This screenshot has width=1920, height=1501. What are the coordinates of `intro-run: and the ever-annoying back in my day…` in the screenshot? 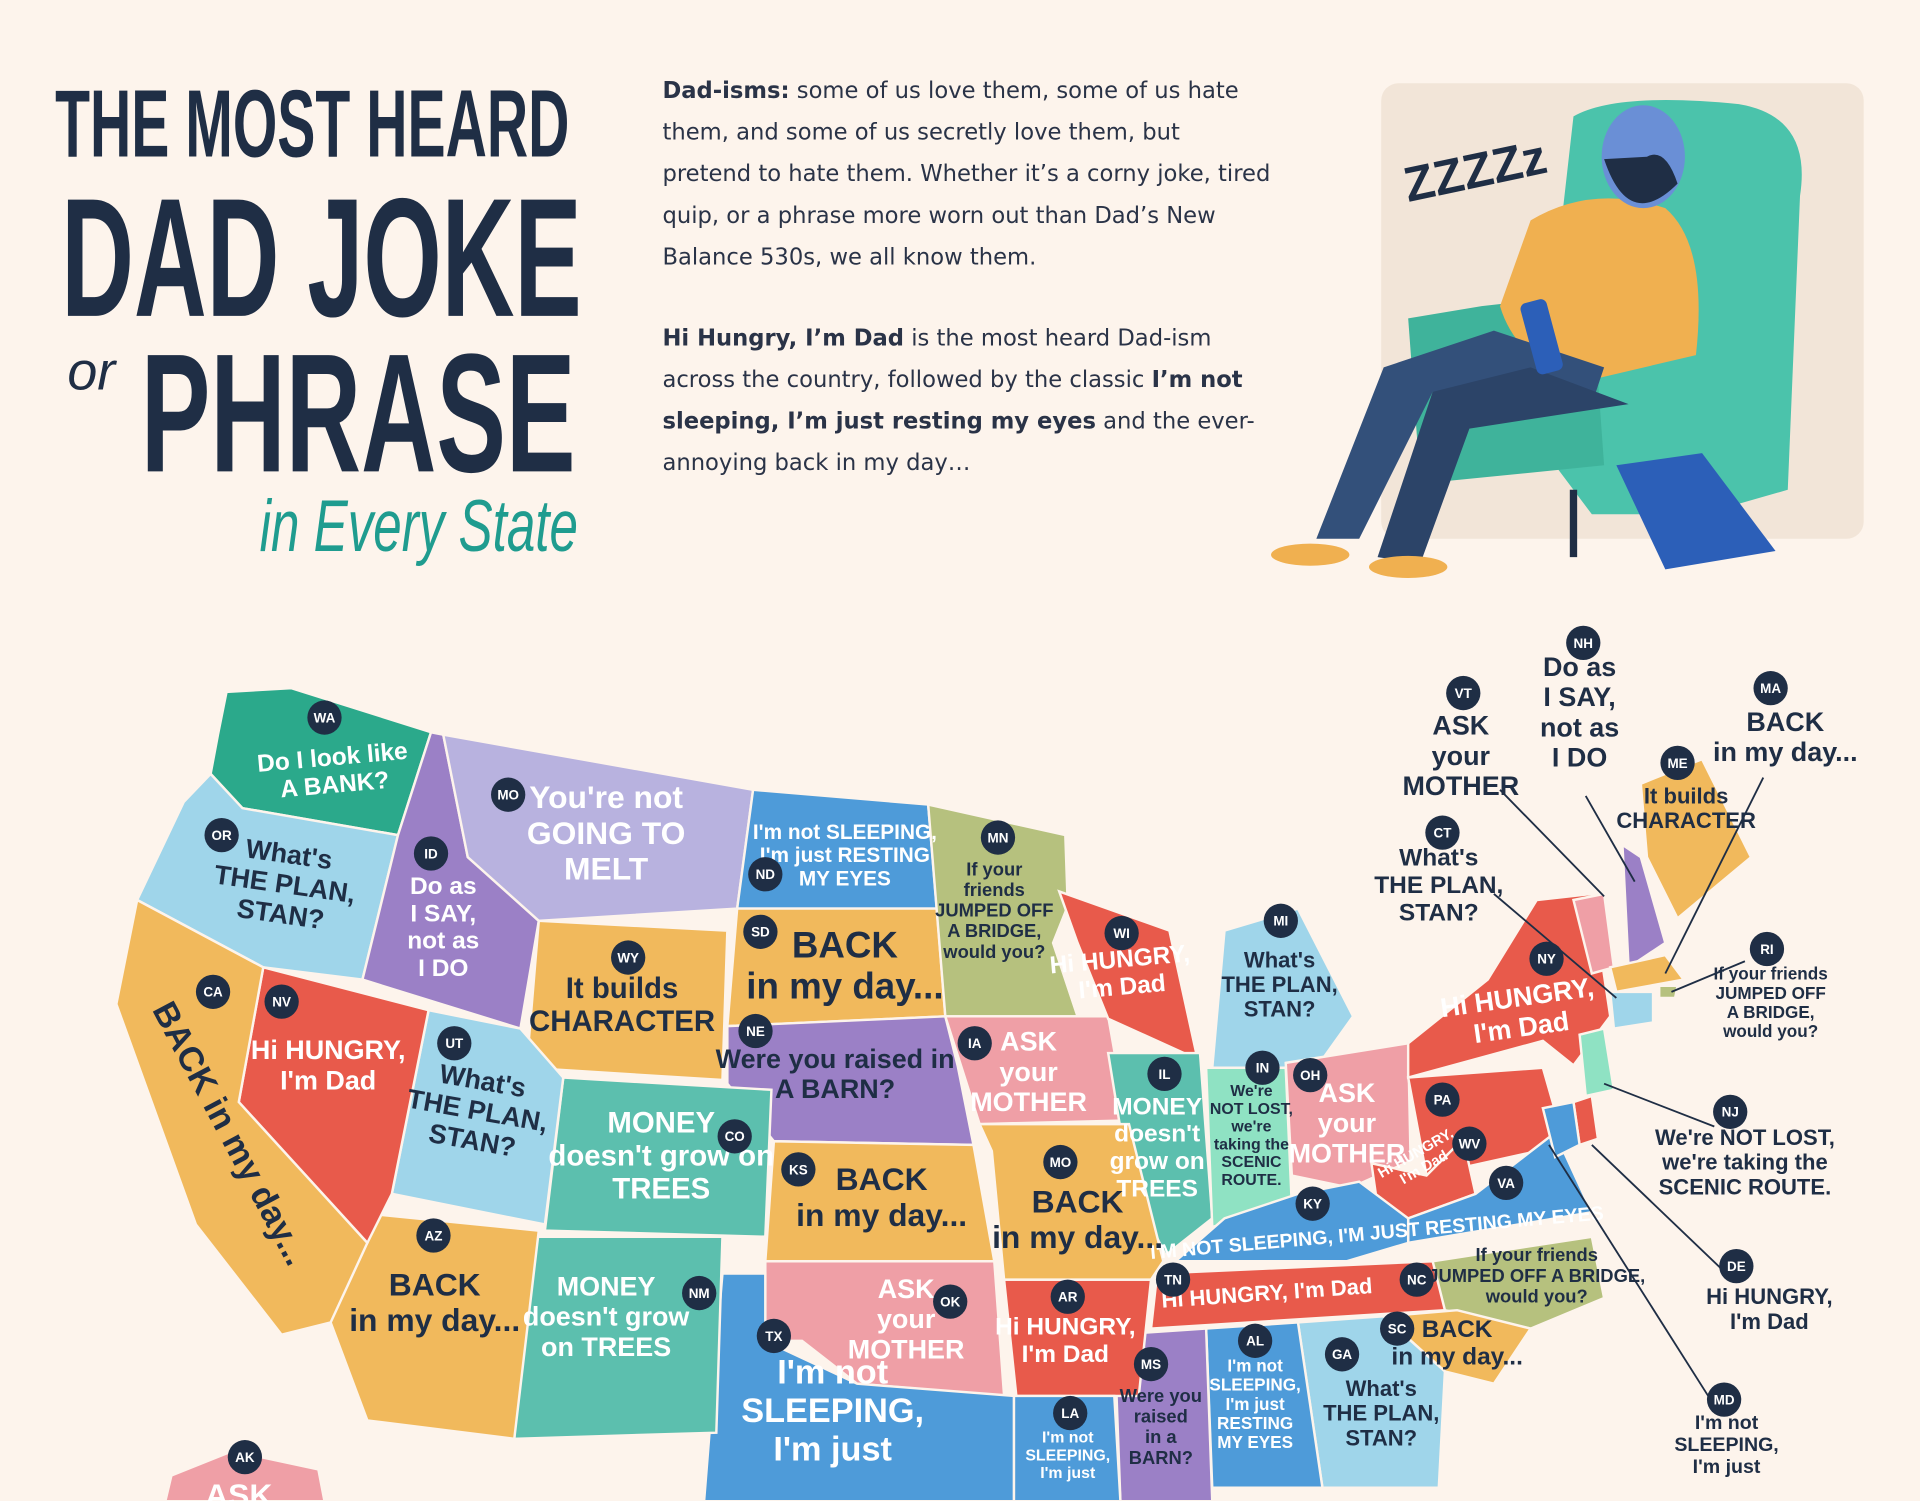 It's located at (958, 442).